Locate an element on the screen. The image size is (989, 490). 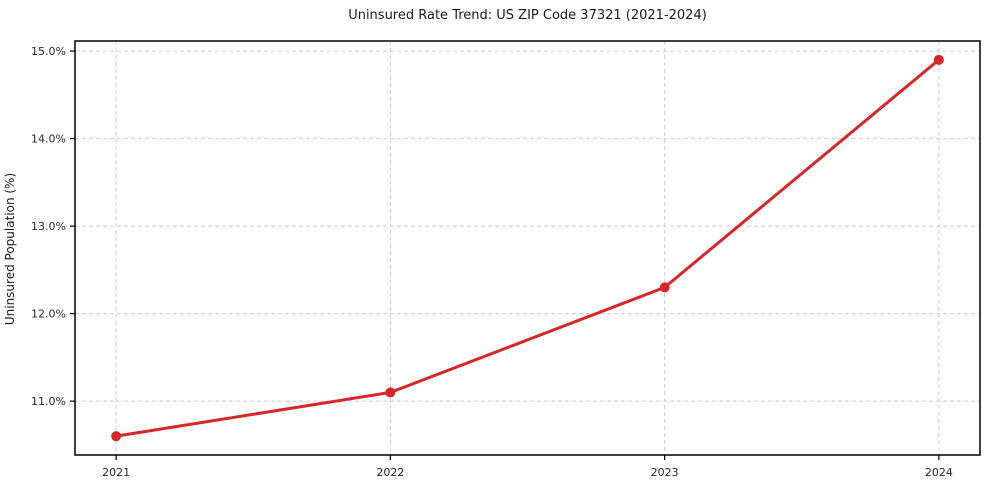
y-tick-label: 12.0% is located at coordinates (48, 314).